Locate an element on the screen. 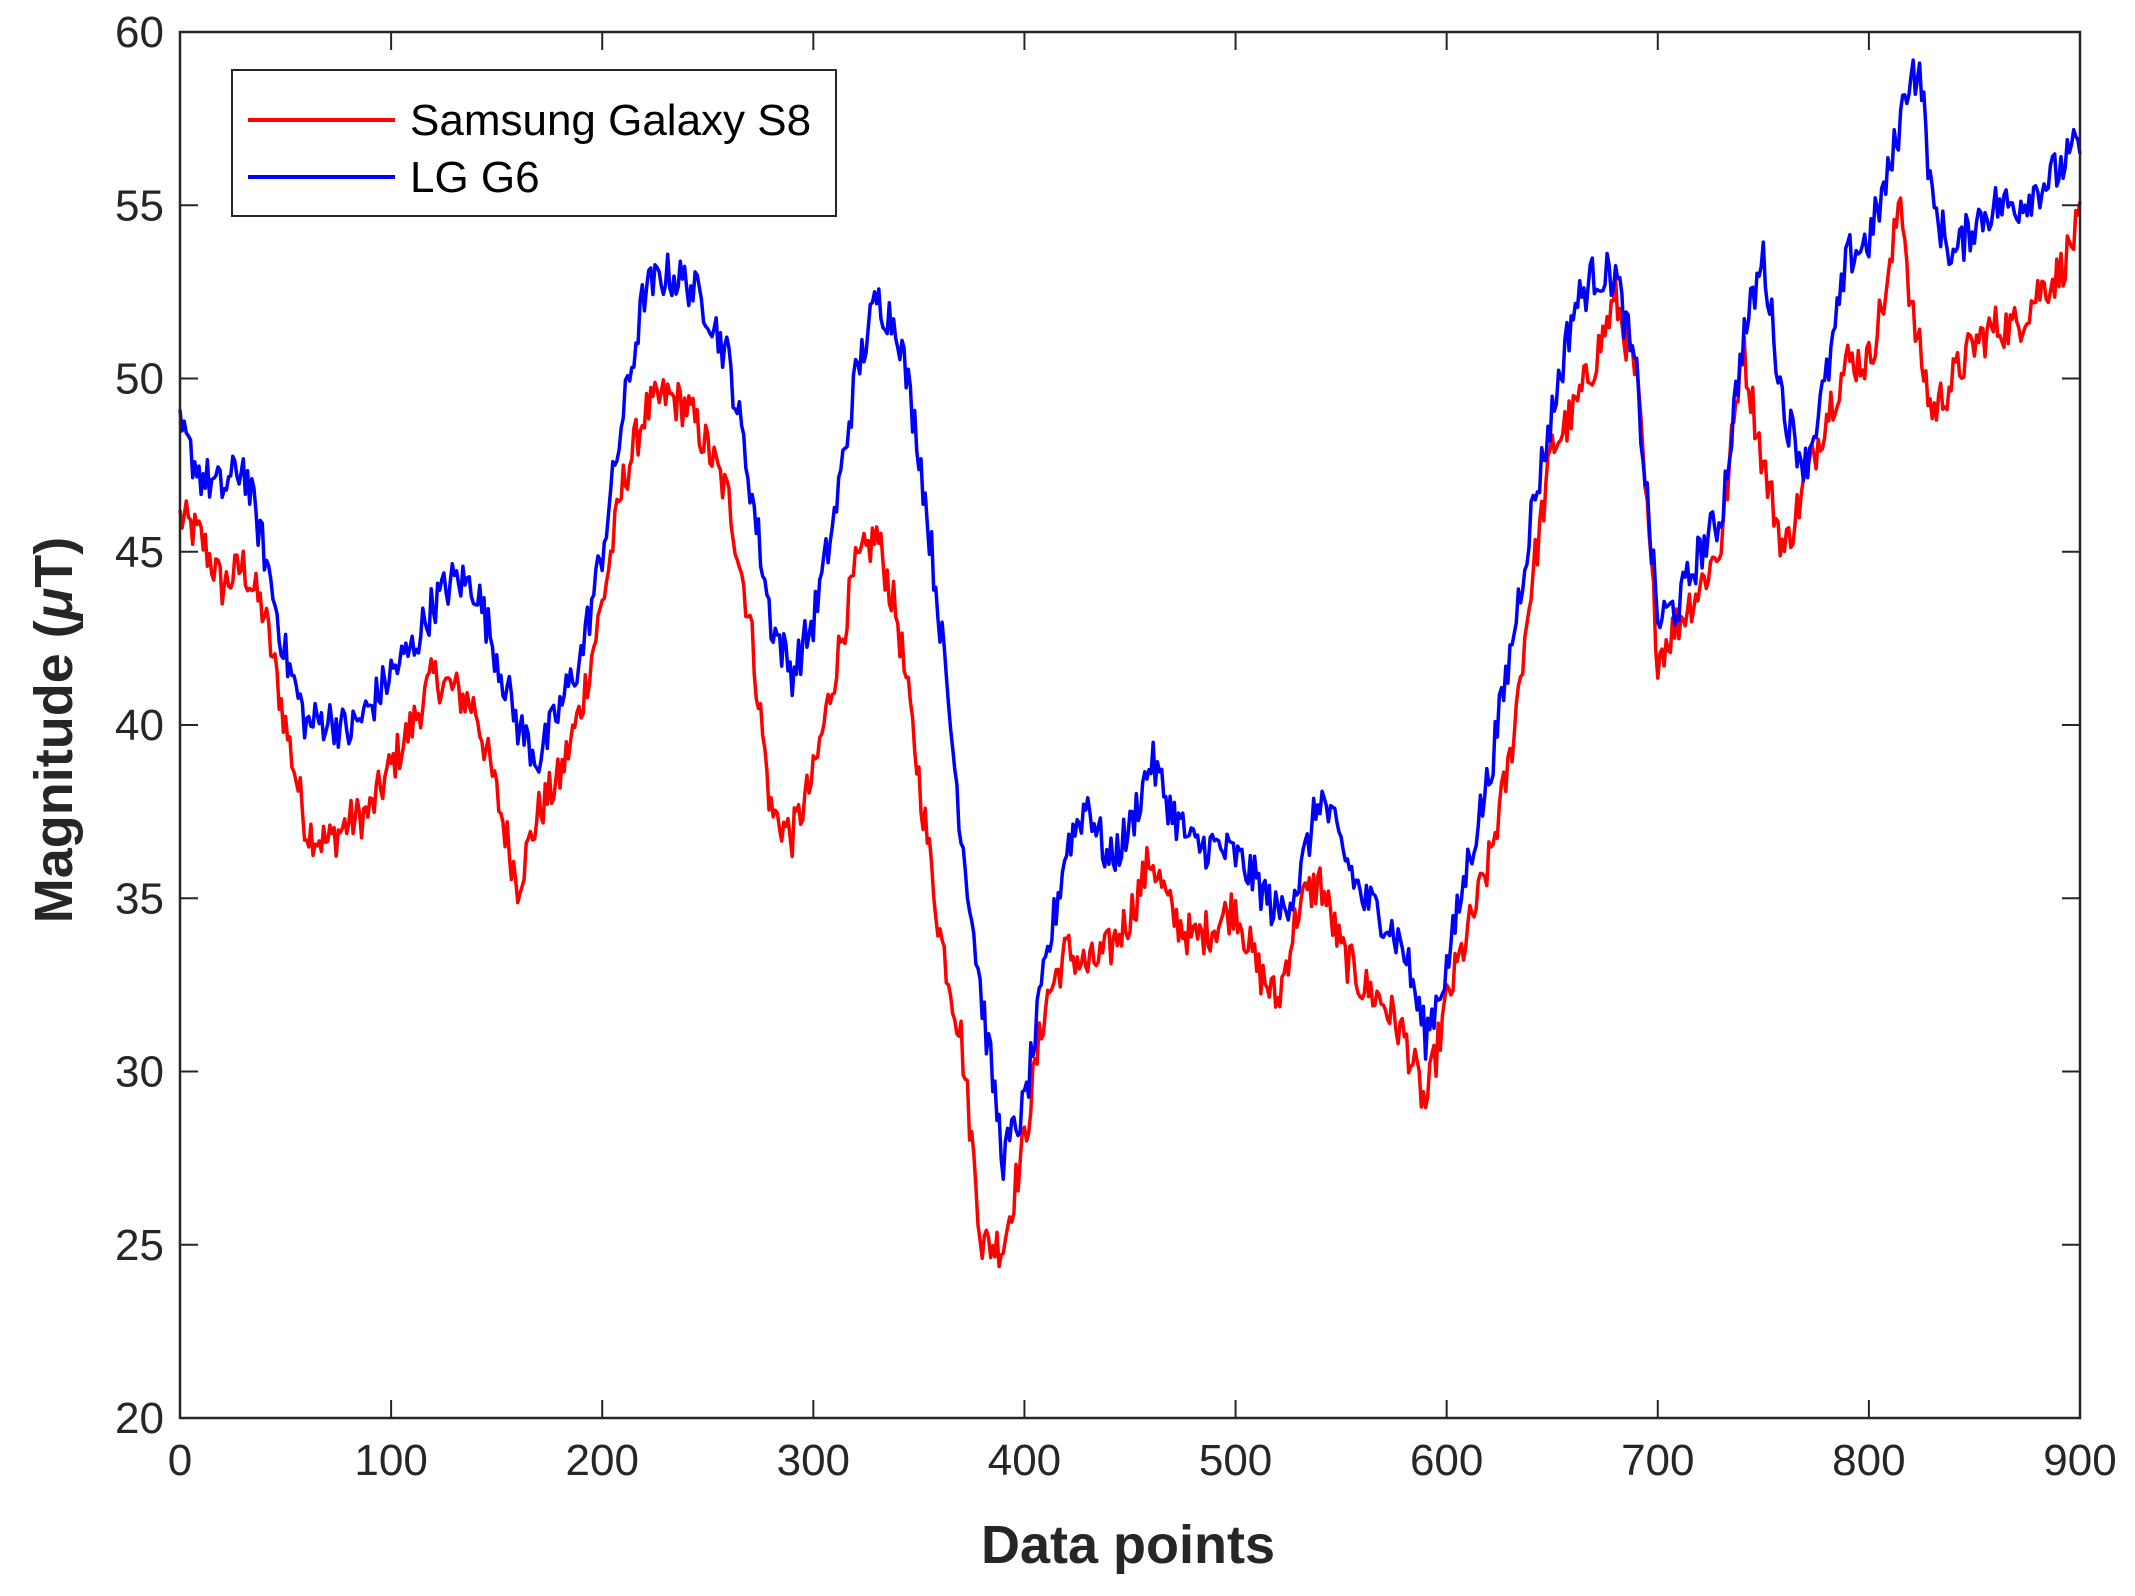 The height and width of the screenshot is (1596, 2135). legend: Samsung Galaxy S8 LG G6 is located at coordinates (534, 143).